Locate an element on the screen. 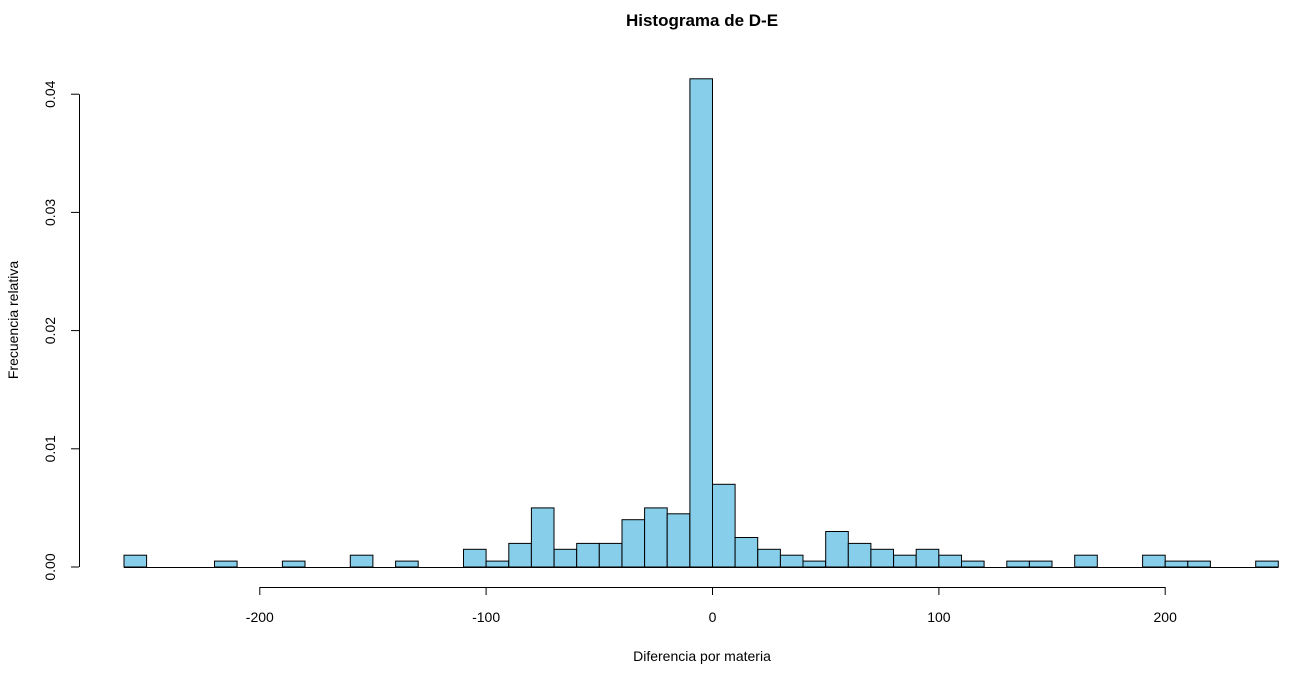 This screenshot has height=673, width=1303. x-tick-label: 0 is located at coordinates (713, 617).